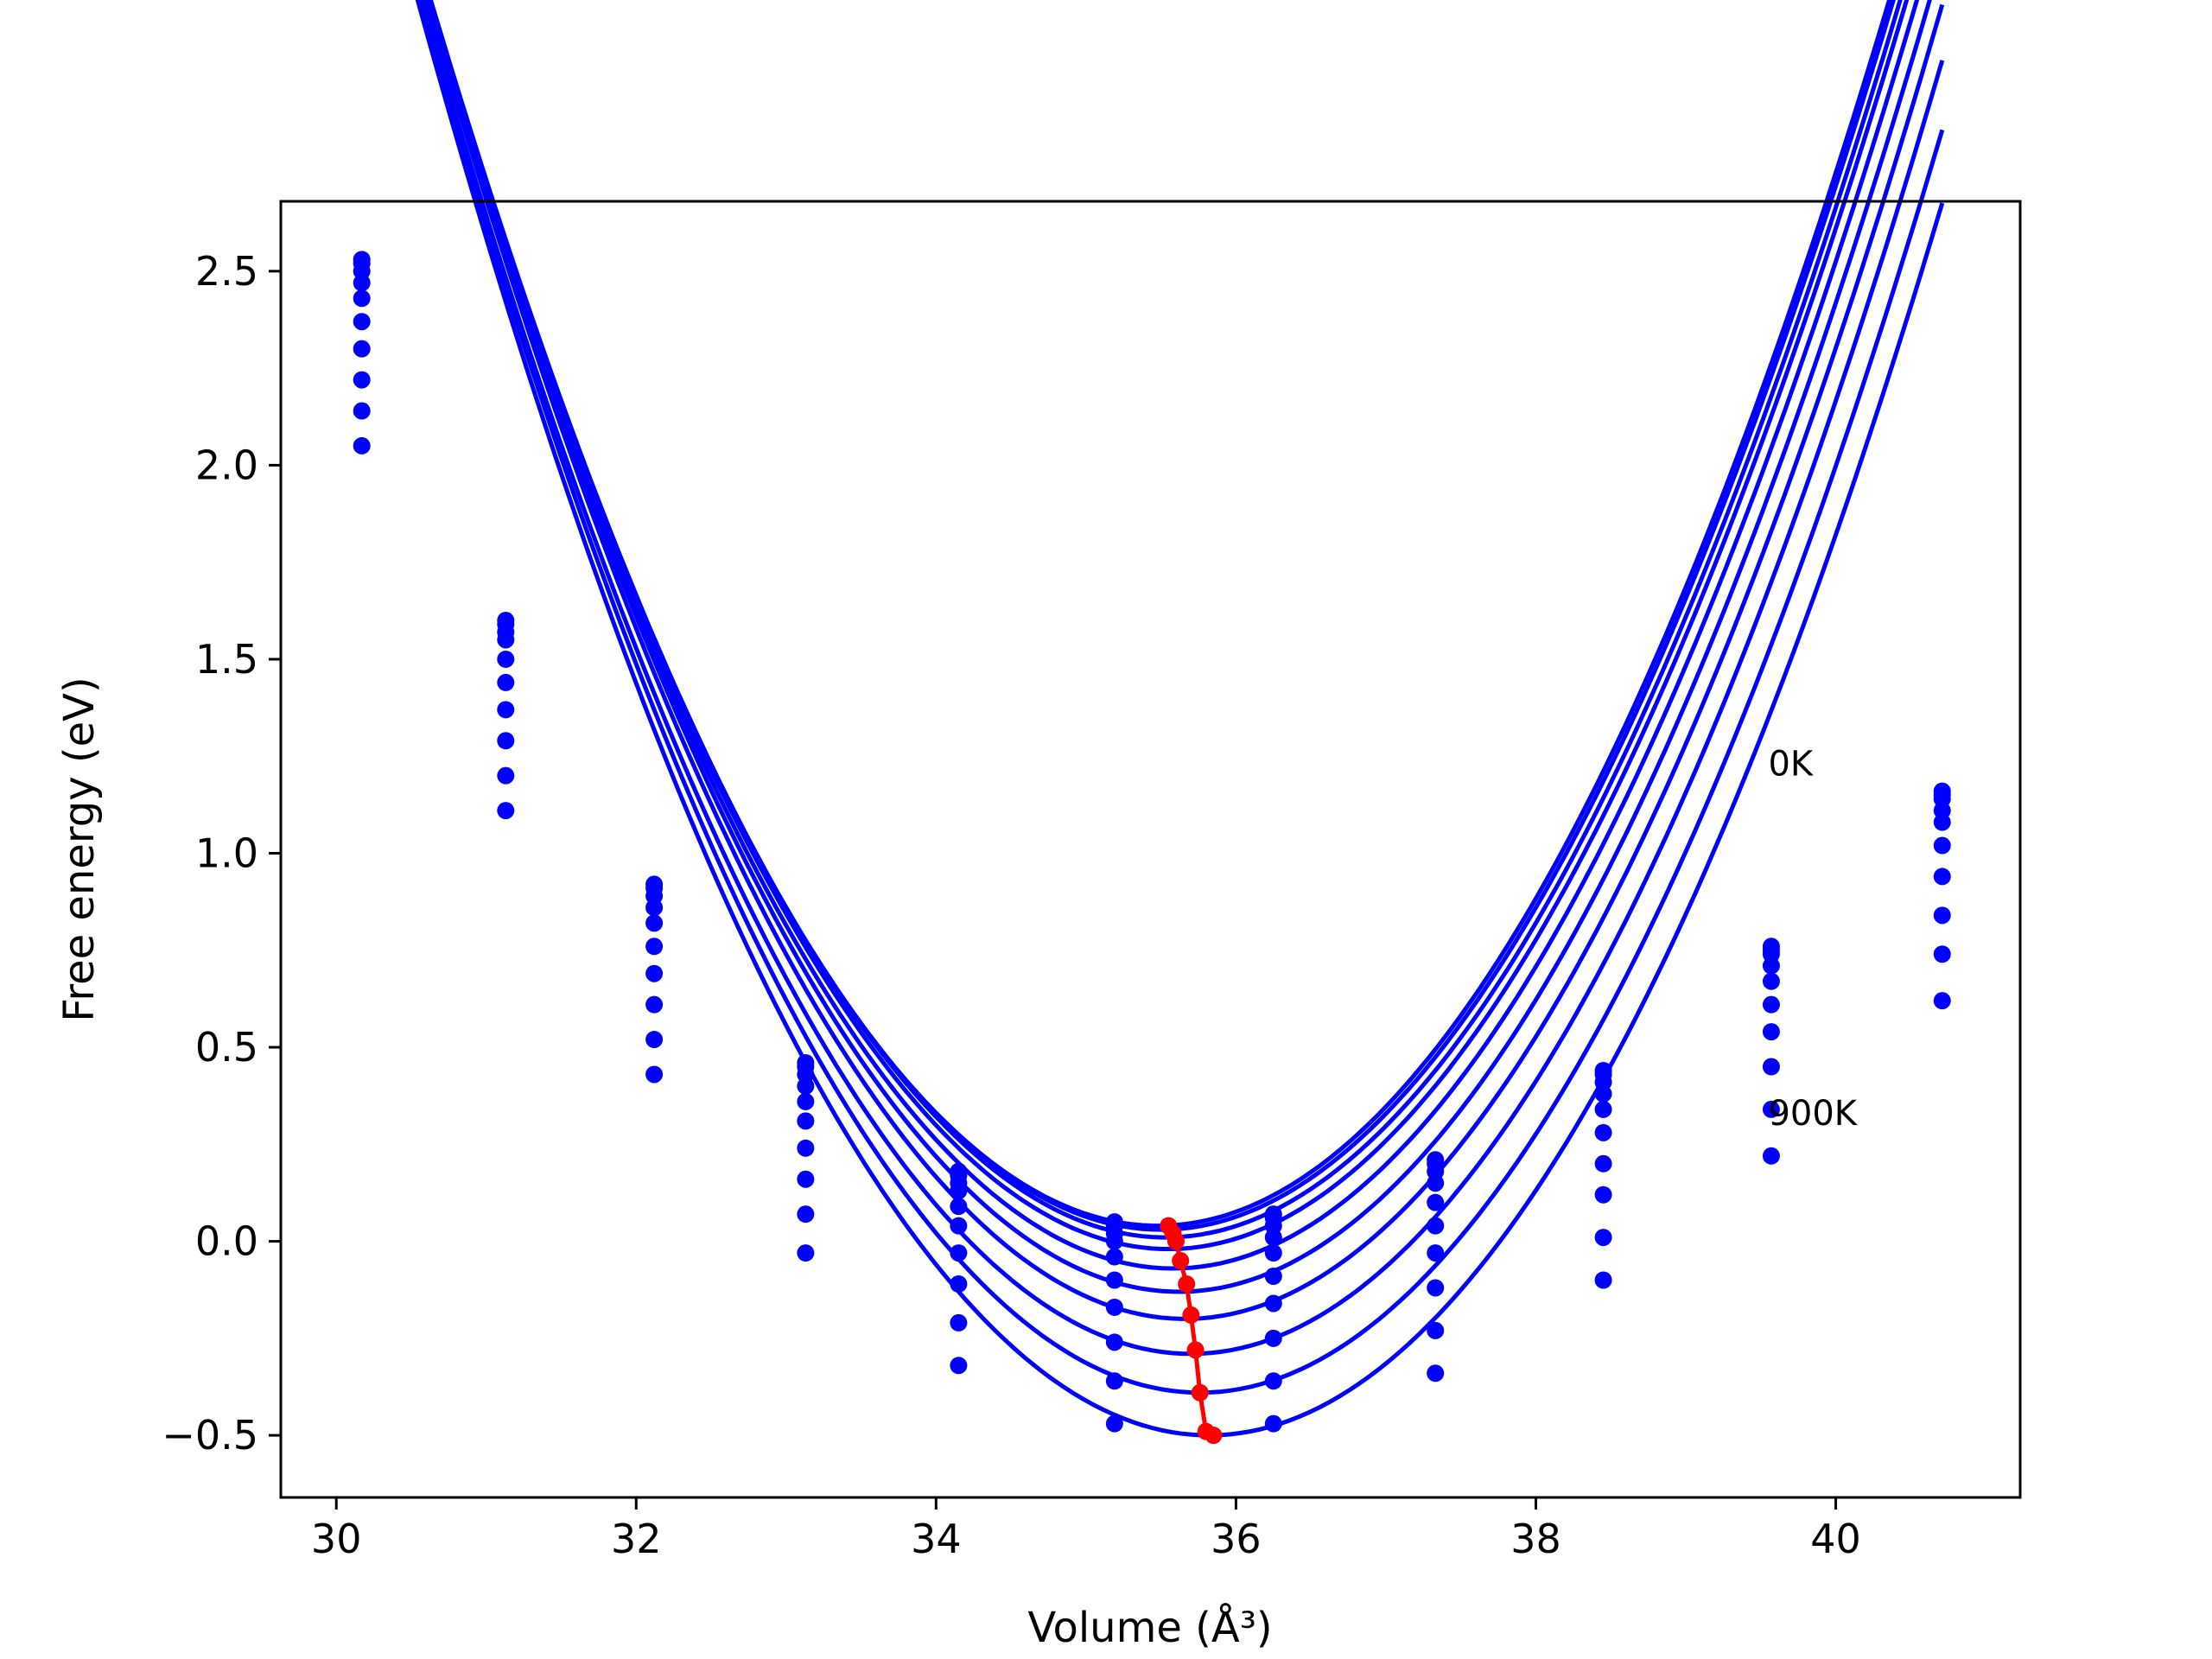 The image size is (2212, 1659). I want to click on x-axis-ticks: 30 32 34 36 38 40, so click(1086, 1529).